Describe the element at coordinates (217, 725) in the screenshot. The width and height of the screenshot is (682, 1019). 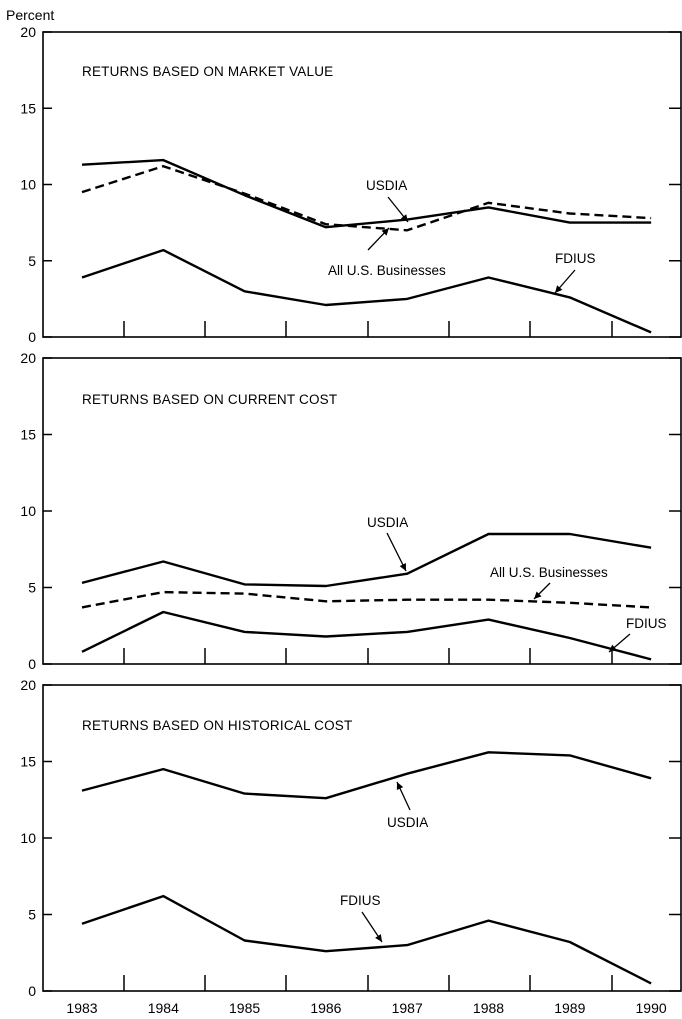
I see `panel-title: RETURNS BASED ON HISTORICAL COST` at that location.